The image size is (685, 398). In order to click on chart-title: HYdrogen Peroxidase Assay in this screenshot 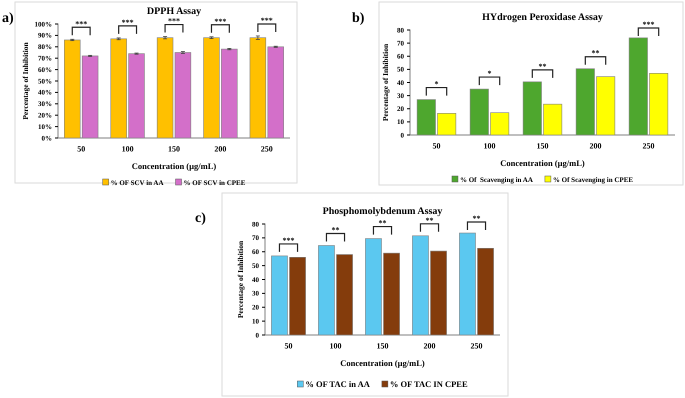, I will do `click(542, 17)`.